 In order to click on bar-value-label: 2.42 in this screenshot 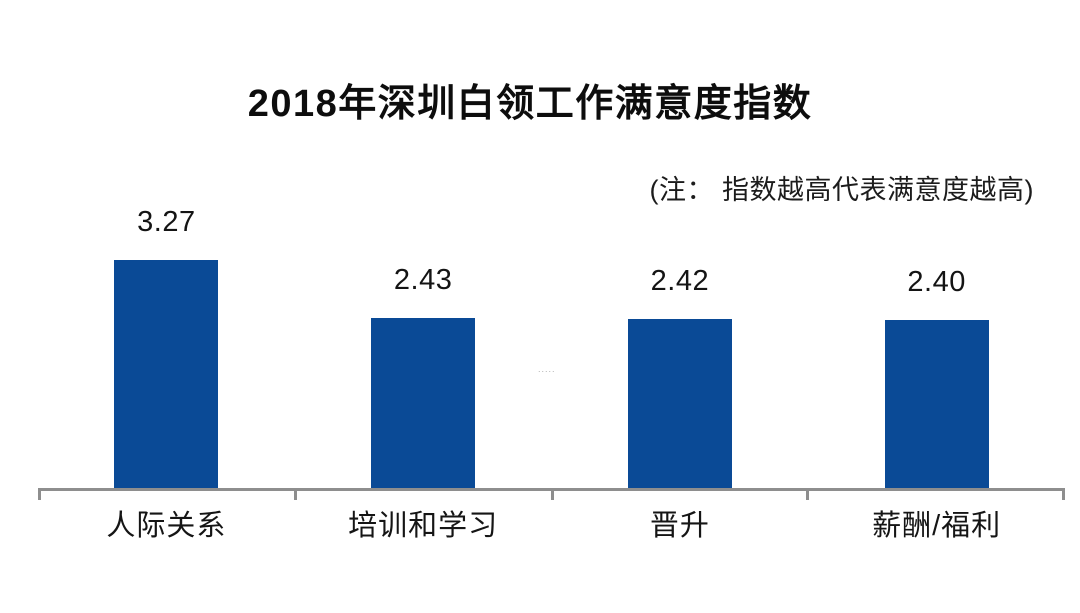, I will do `click(680, 280)`.